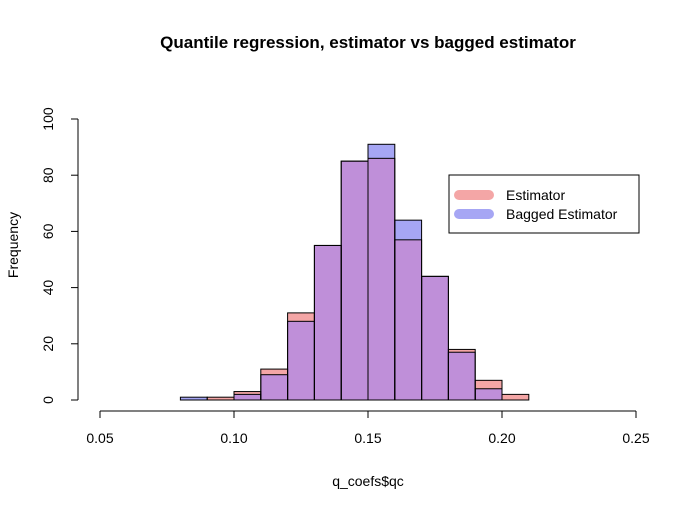 The width and height of the screenshot is (698, 510). I want to click on y-tick-label: 0, so click(48, 400).